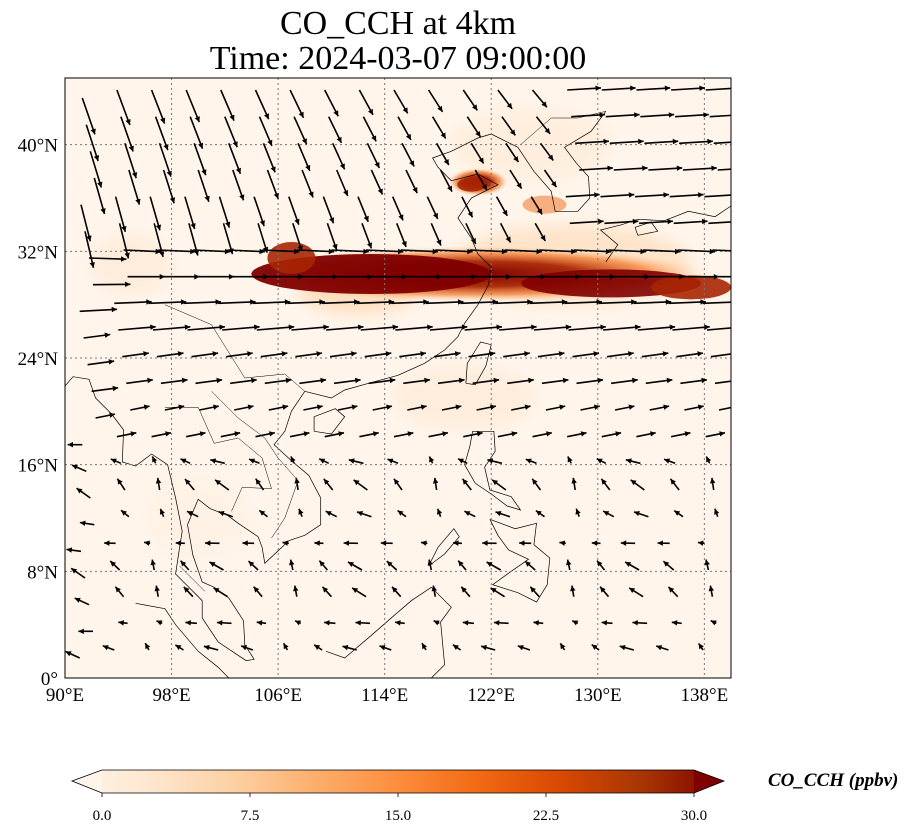 The width and height of the screenshot is (921, 836). I want to click on colorbar-tick-label: 15.0, so click(398, 816).